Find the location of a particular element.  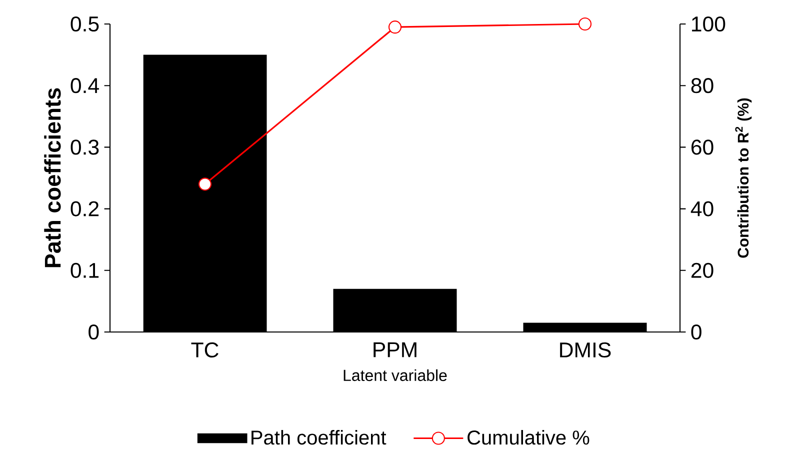

y-tick-label: 0.4 is located at coordinates (84, 86).